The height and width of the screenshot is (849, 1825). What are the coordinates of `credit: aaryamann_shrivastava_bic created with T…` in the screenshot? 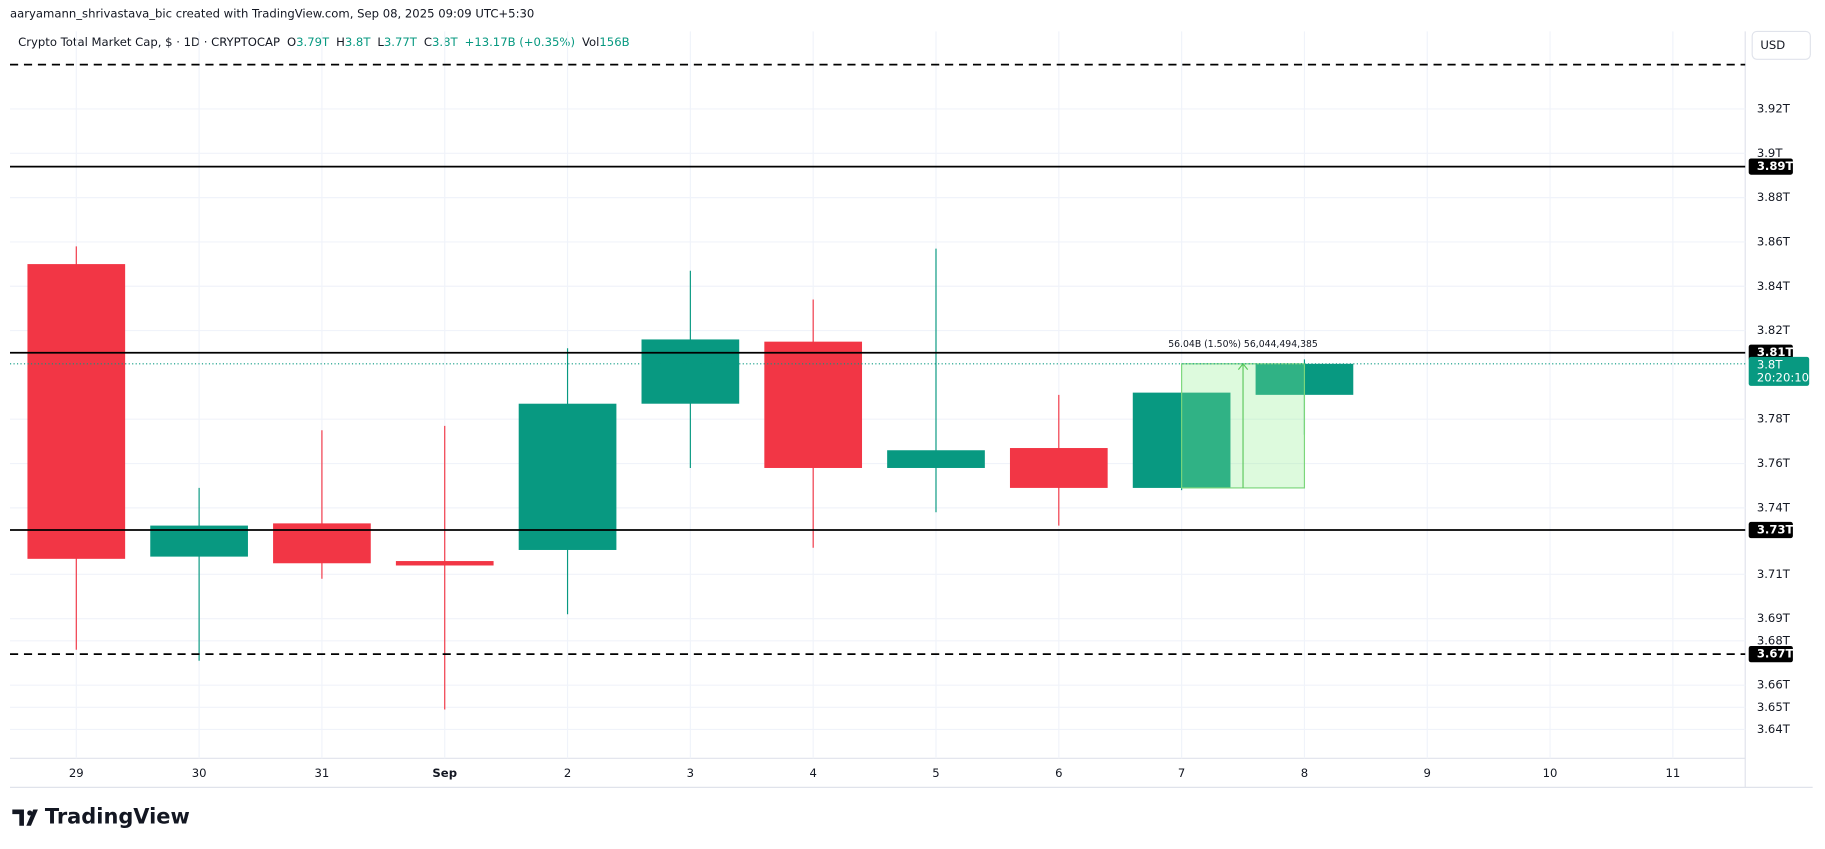 It's located at (272, 13).